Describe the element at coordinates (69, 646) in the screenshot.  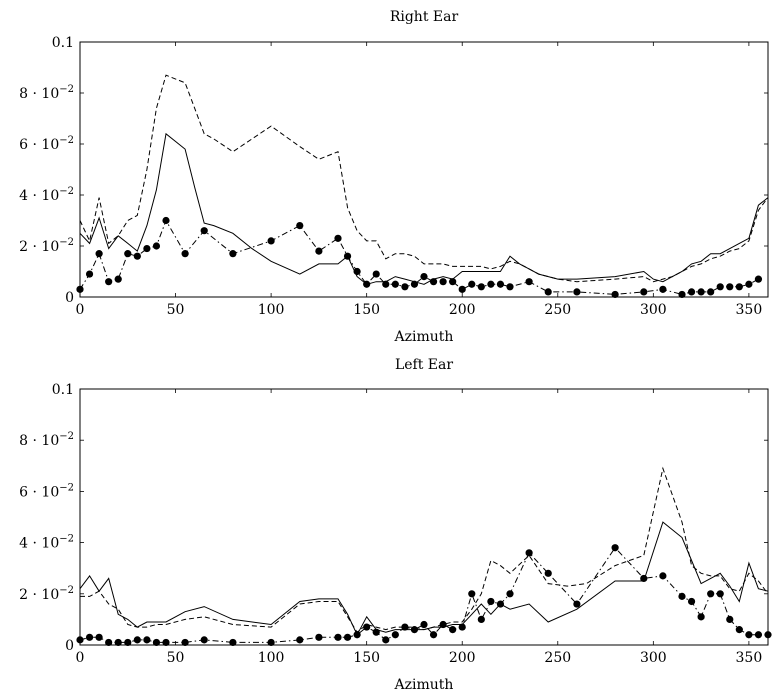
I see `y-tick-label: 0` at that location.